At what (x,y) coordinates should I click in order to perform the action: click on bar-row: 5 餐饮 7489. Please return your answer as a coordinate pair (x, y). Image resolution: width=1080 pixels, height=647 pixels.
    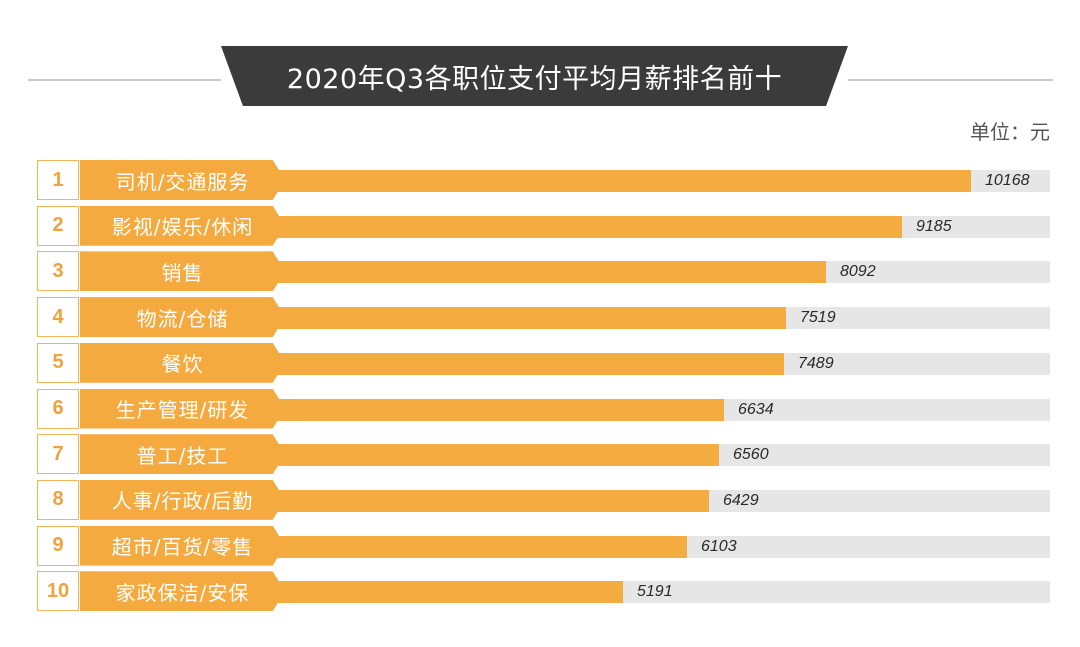
    Looking at the image, I should click on (543, 362).